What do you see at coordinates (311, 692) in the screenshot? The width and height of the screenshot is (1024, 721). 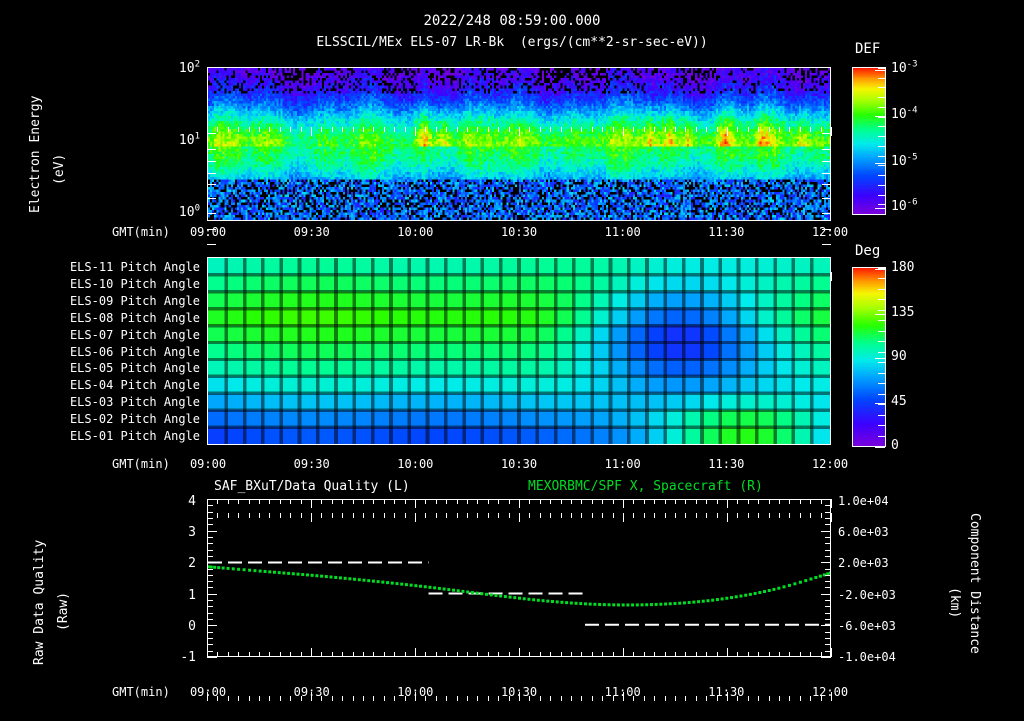 I see `x-tick-label: 09:30` at bounding box center [311, 692].